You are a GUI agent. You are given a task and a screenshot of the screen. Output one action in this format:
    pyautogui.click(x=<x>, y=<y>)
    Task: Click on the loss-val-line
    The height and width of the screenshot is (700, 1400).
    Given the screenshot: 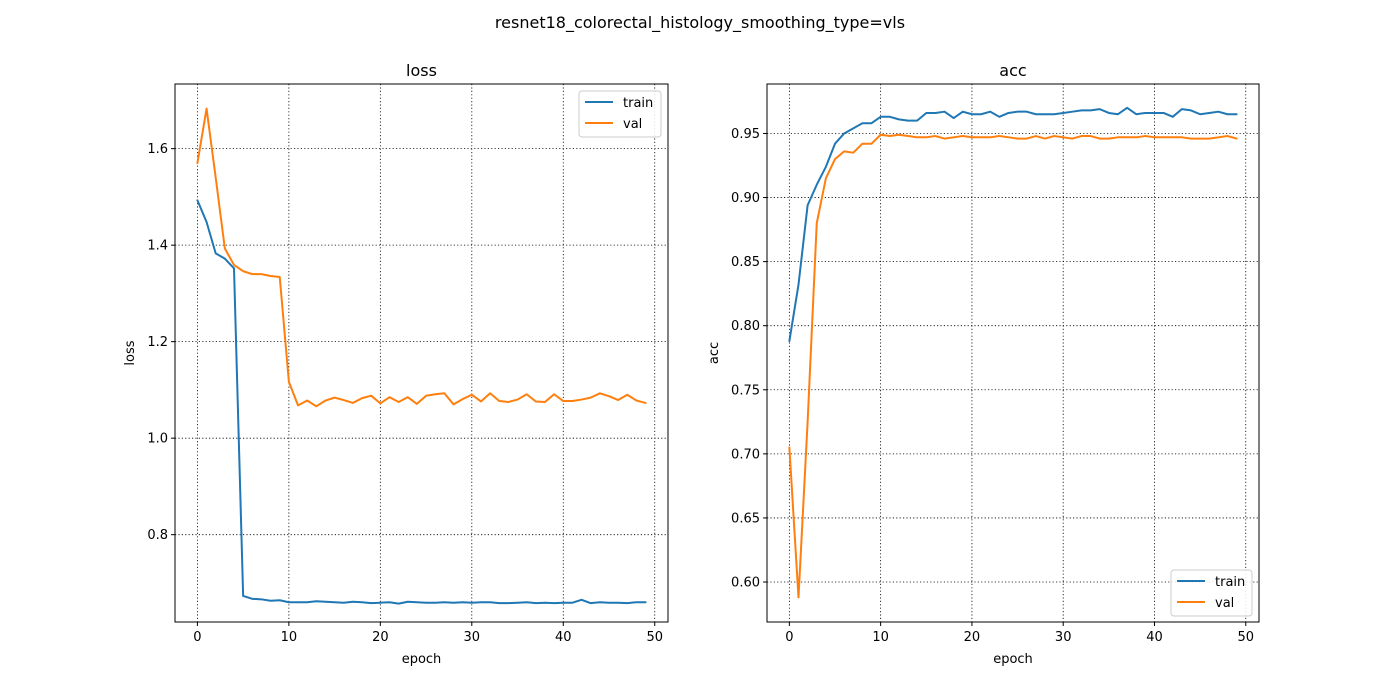 What is the action you would take?
    pyautogui.click(x=421, y=257)
    